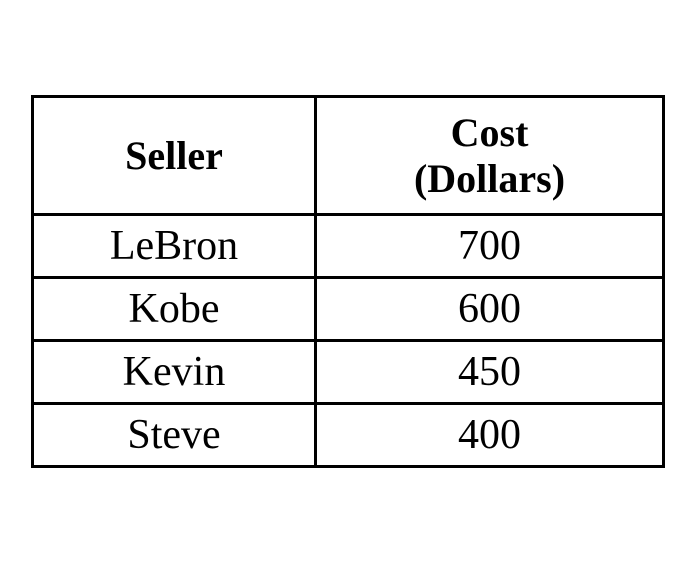  I want to click on header-cost: Cost (Dollars), so click(489, 155).